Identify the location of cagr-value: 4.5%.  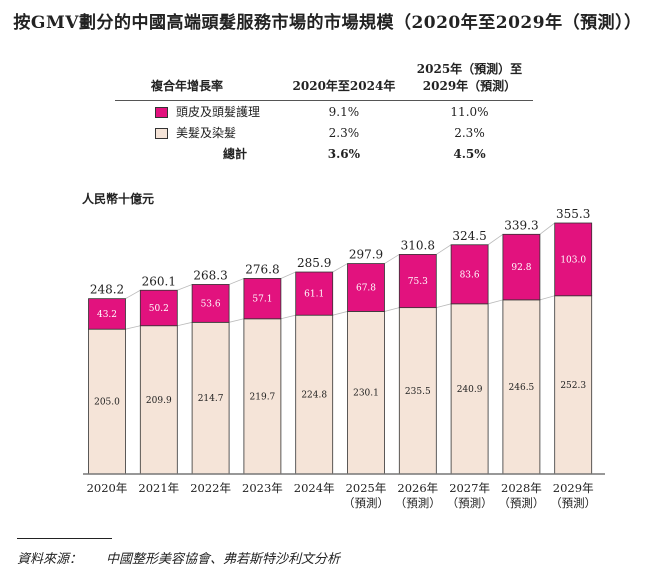
(469, 153).